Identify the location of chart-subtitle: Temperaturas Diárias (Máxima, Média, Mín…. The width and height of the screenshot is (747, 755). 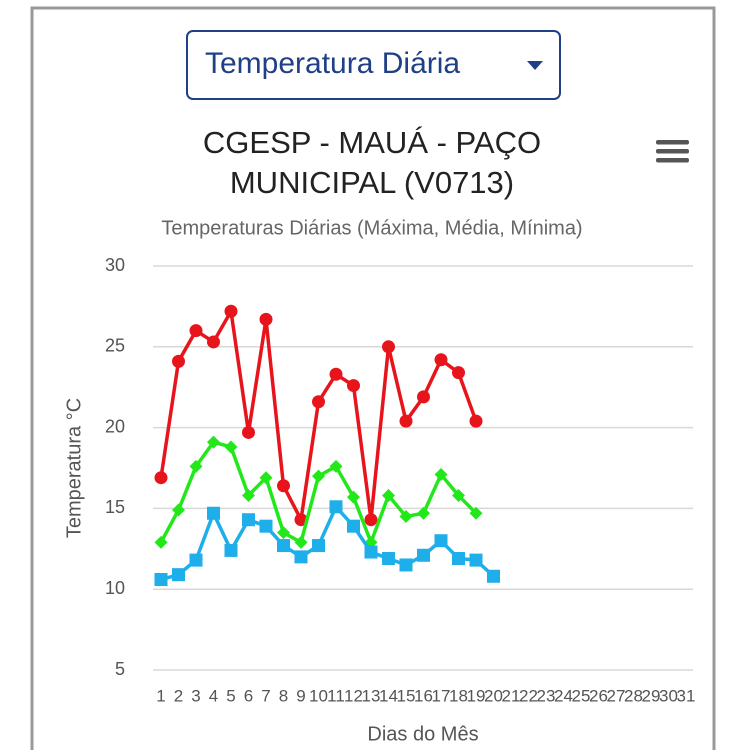
(371, 228).